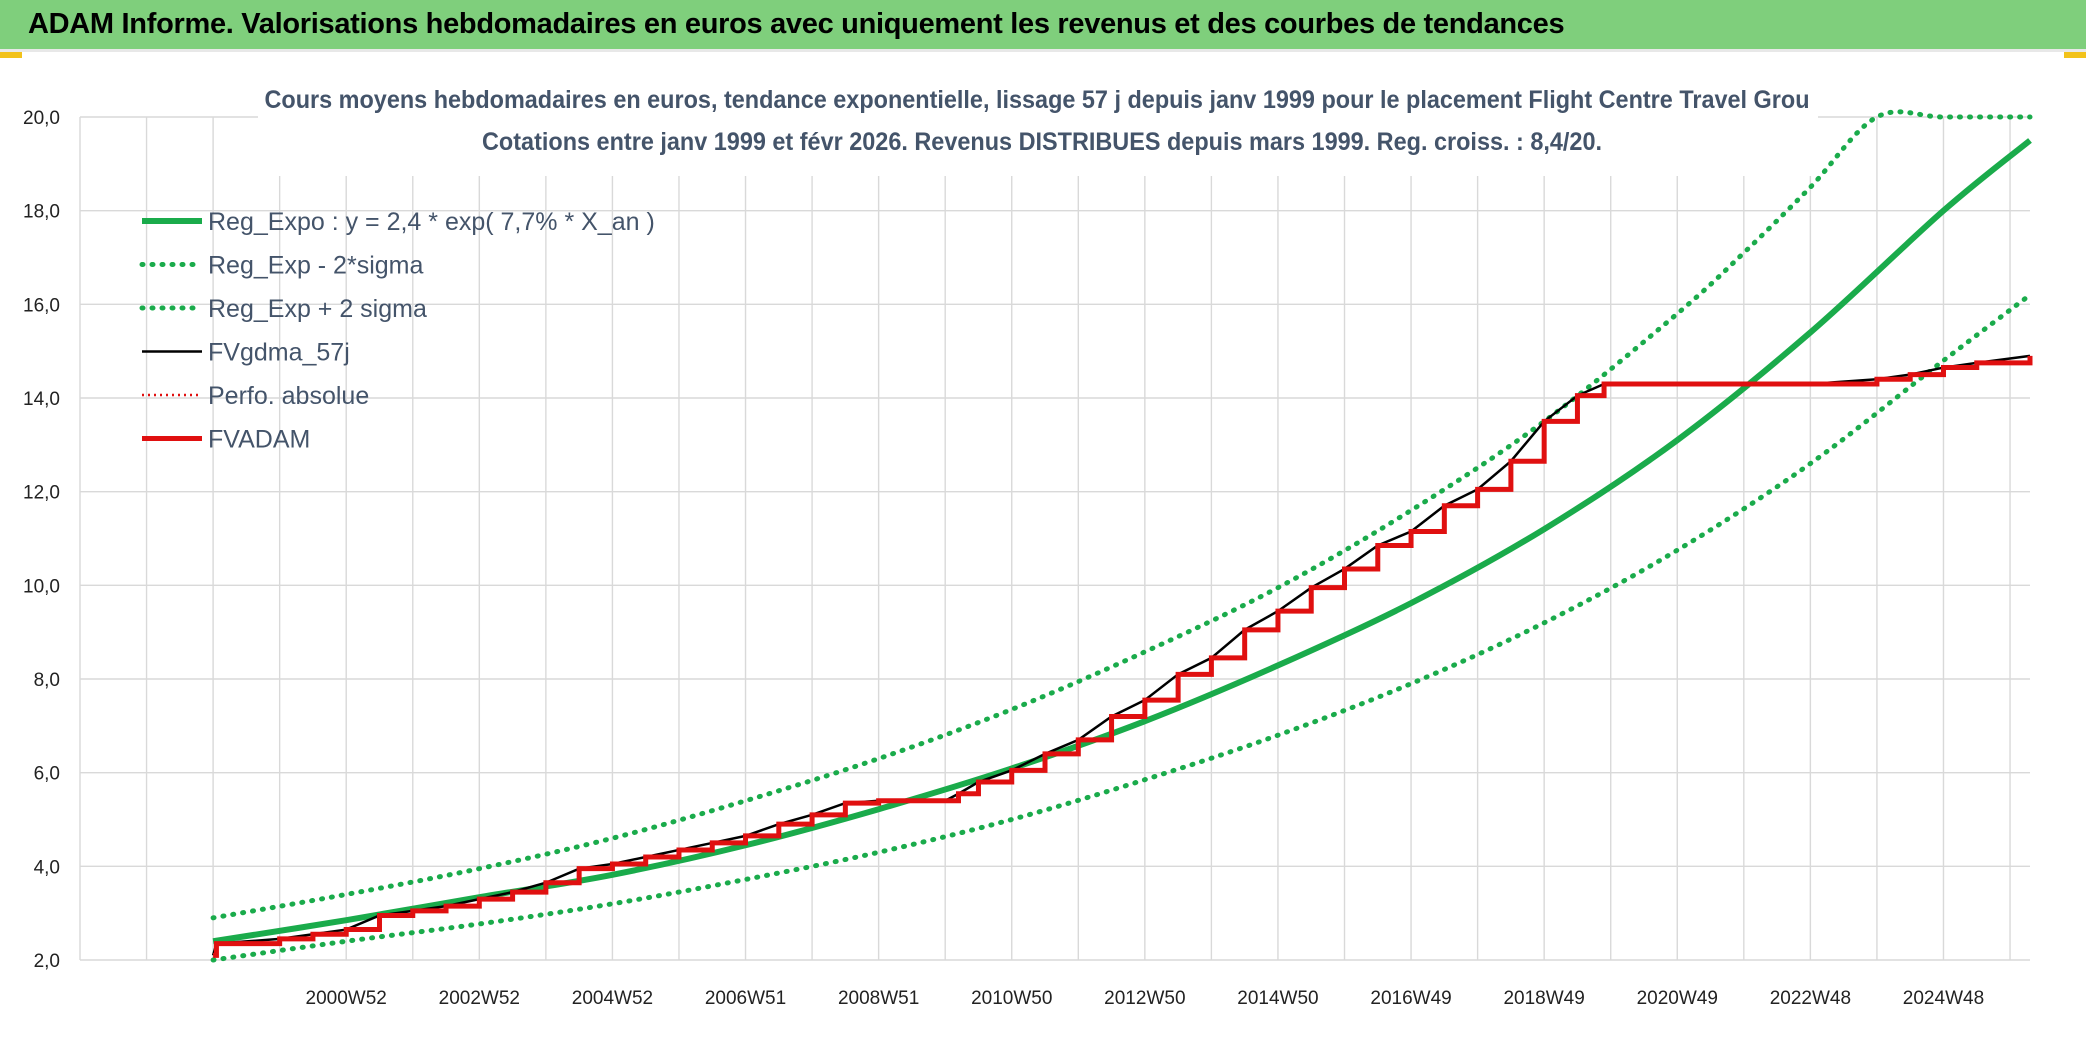 The image size is (2086, 1038). I want to click on y-tick-label: 12,0, so click(41, 493).